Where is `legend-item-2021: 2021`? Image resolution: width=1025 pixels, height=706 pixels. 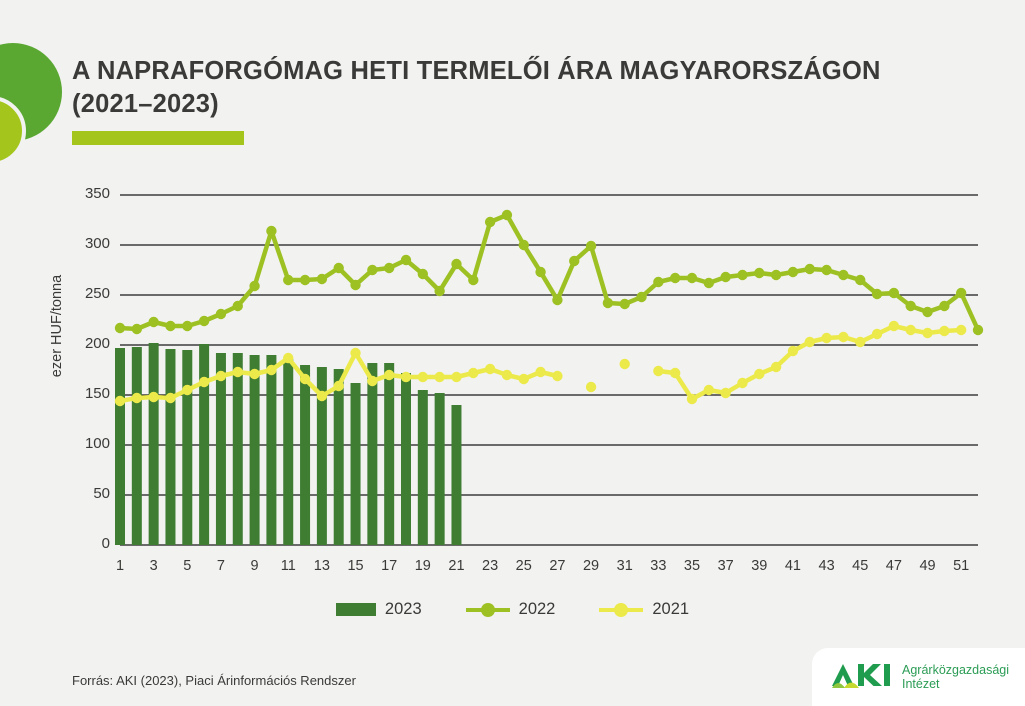 legend-item-2021: 2021 is located at coordinates (644, 609).